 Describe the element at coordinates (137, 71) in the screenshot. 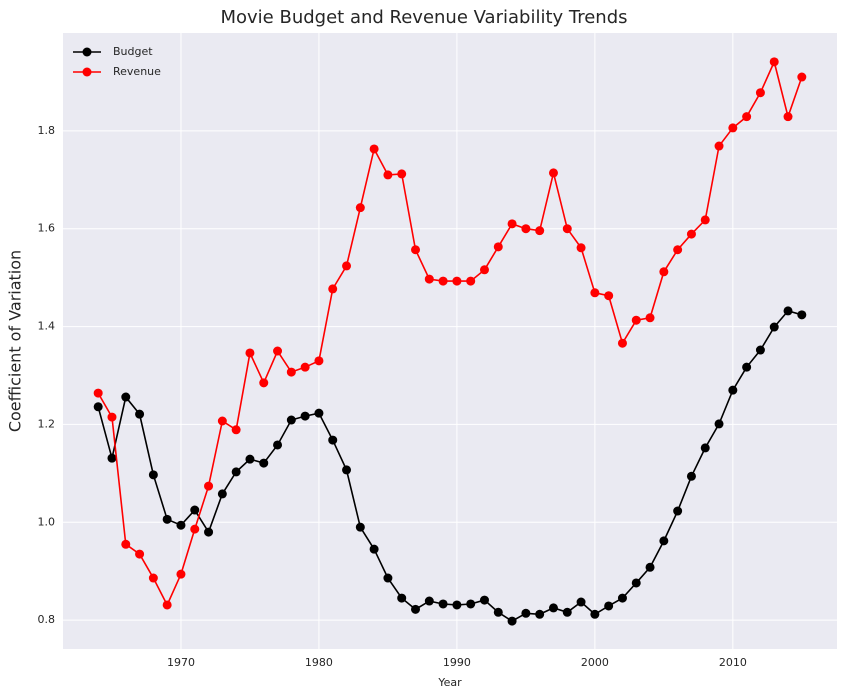

I see `legend-label: Revenue` at that location.